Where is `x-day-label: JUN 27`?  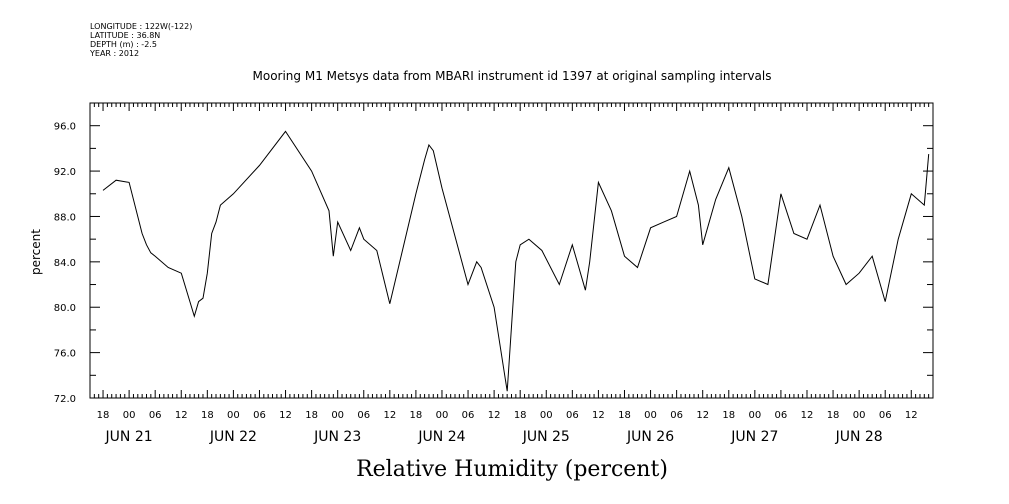
x-day-label: JUN 27 is located at coordinates (754, 437).